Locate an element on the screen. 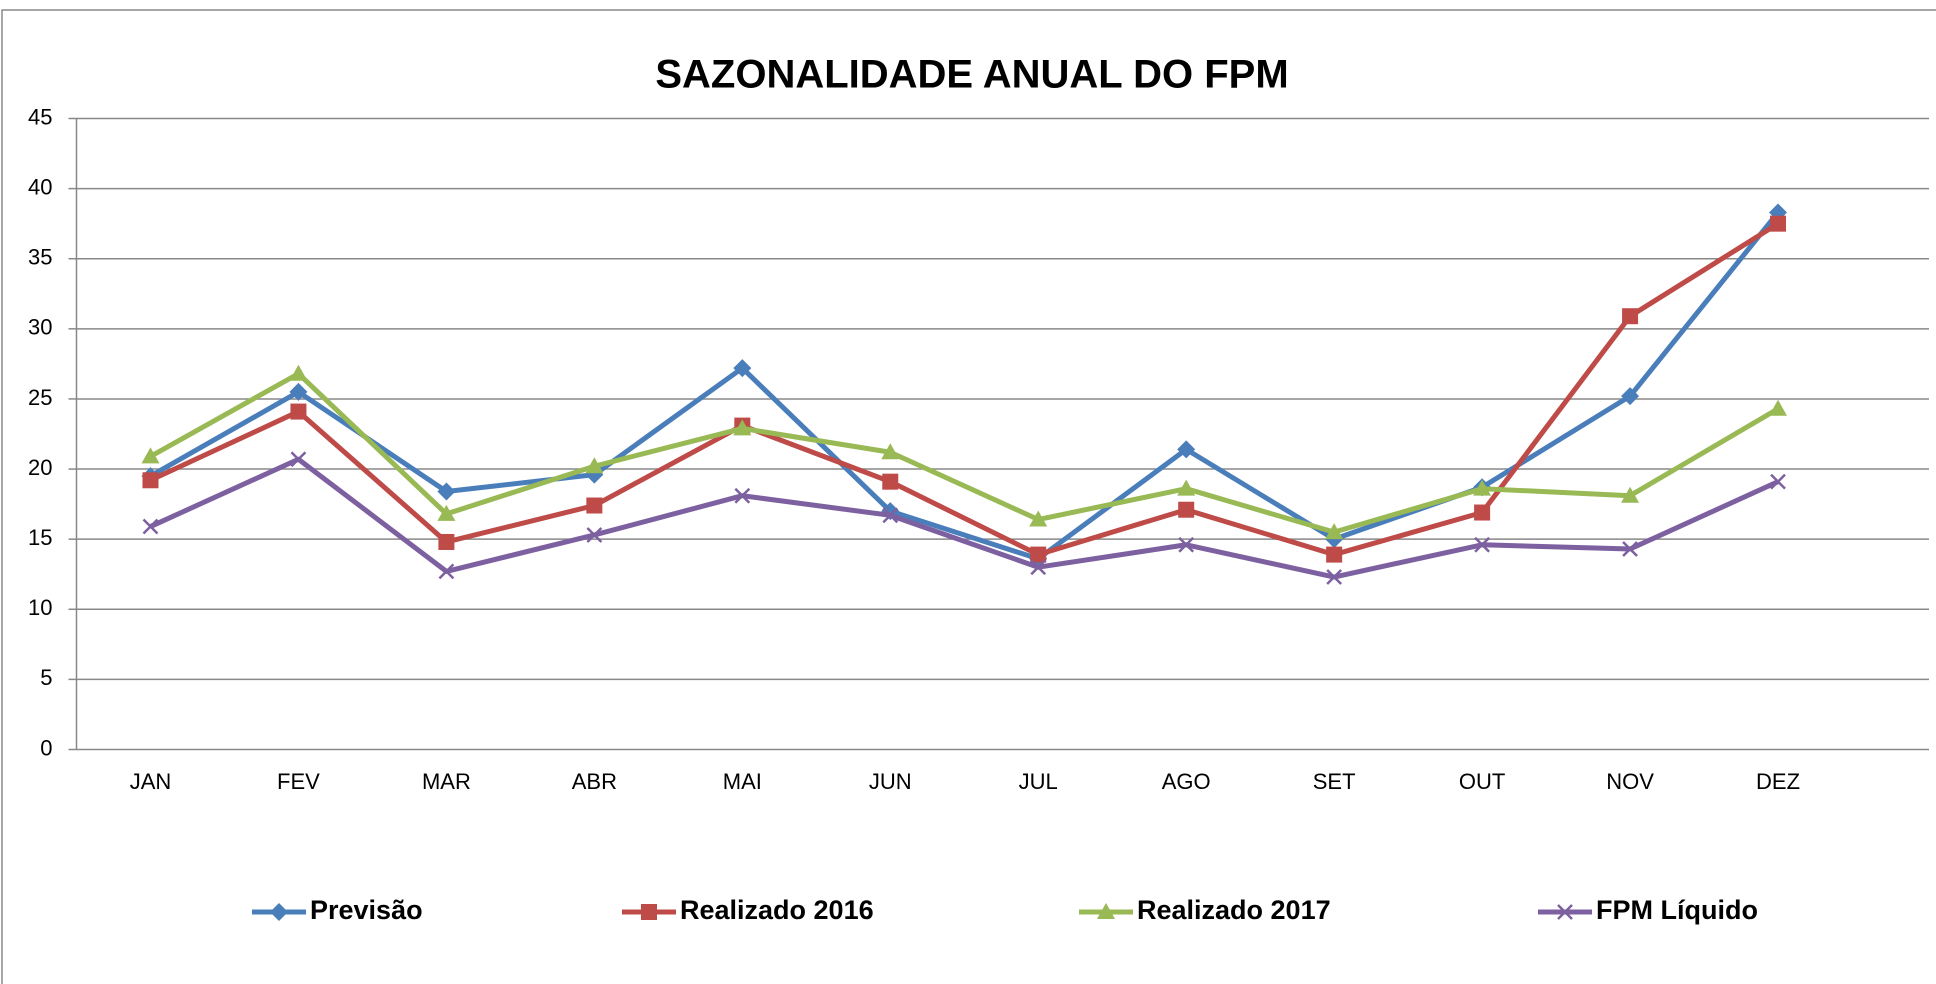 The width and height of the screenshot is (1936, 984). legend-label: Realizado 2016 is located at coordinates (777, 910).